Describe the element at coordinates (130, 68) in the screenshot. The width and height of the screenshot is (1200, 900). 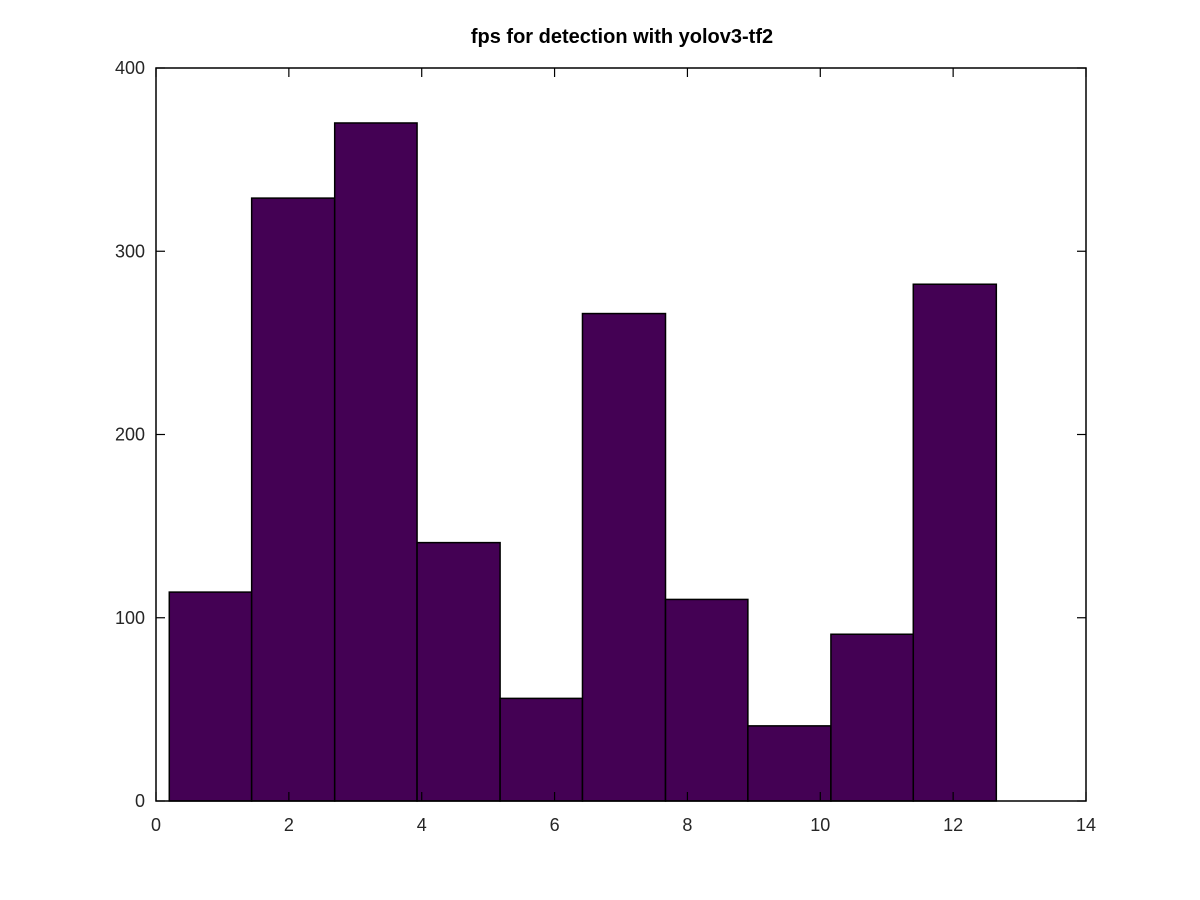
I see `y-tick-label: 400` at that location.